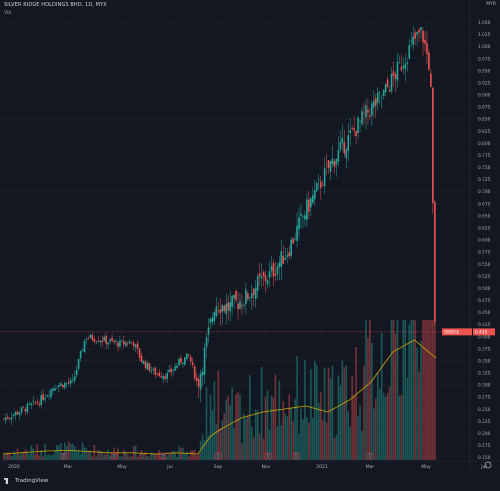 This screenshot has width=500, height=491. Describe the element at coordinates (484, 47) in the screenshot. I see `y-tick-label: 1.000` at that location.